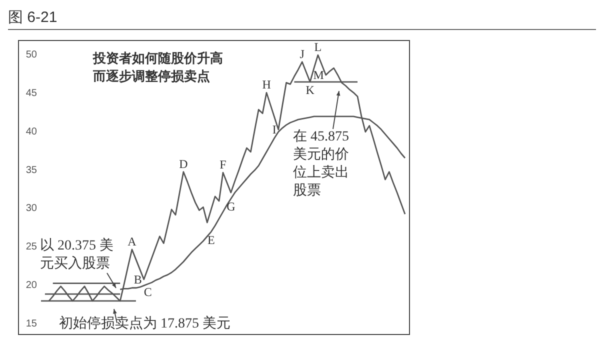  What do you see at coordinates (77, 255) in the screenshot?
I see `annotation: 以 20.375 美元买入股票` at bounding box center [77, 255].